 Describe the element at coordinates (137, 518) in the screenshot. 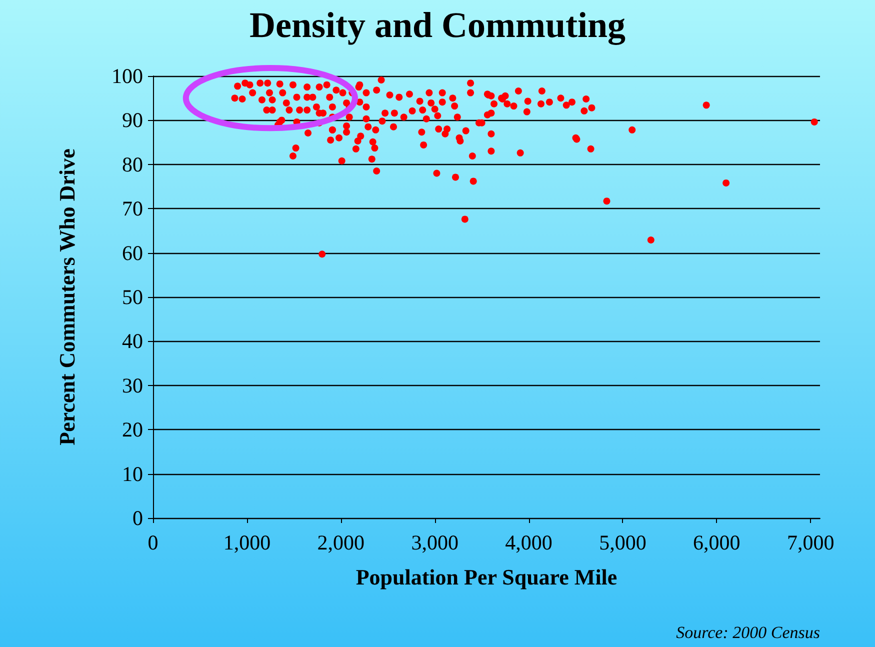

I see `y-tick-label: 0` at that location.